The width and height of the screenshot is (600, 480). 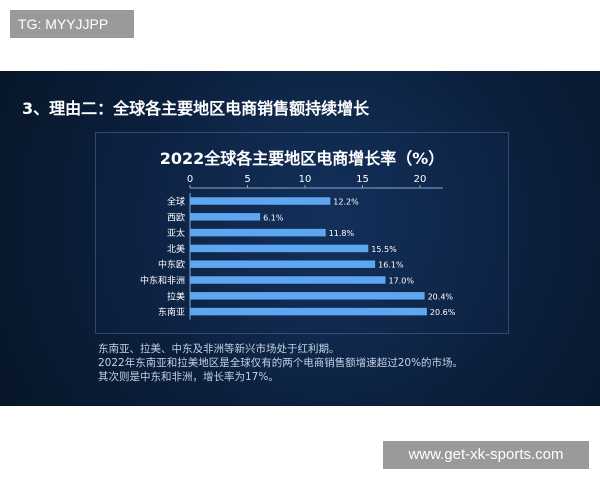 What do you see at coordinates (247, 179) in the screenshot?
I see `x-tick-label: 5` at bounding box center [247, 179].